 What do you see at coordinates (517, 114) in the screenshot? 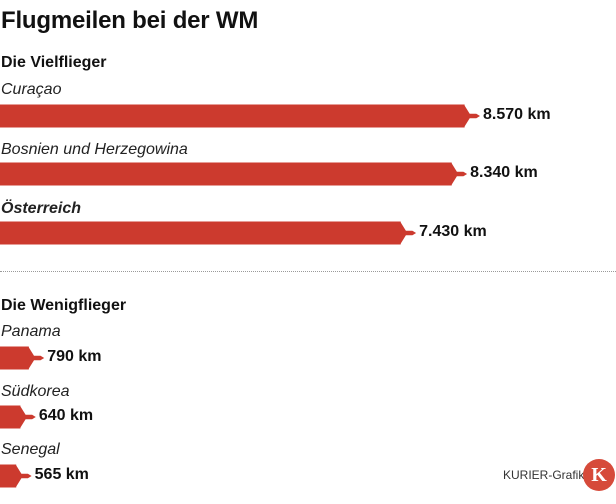
I see `value-label: 8.570 km` at bounding box center [517, 114].